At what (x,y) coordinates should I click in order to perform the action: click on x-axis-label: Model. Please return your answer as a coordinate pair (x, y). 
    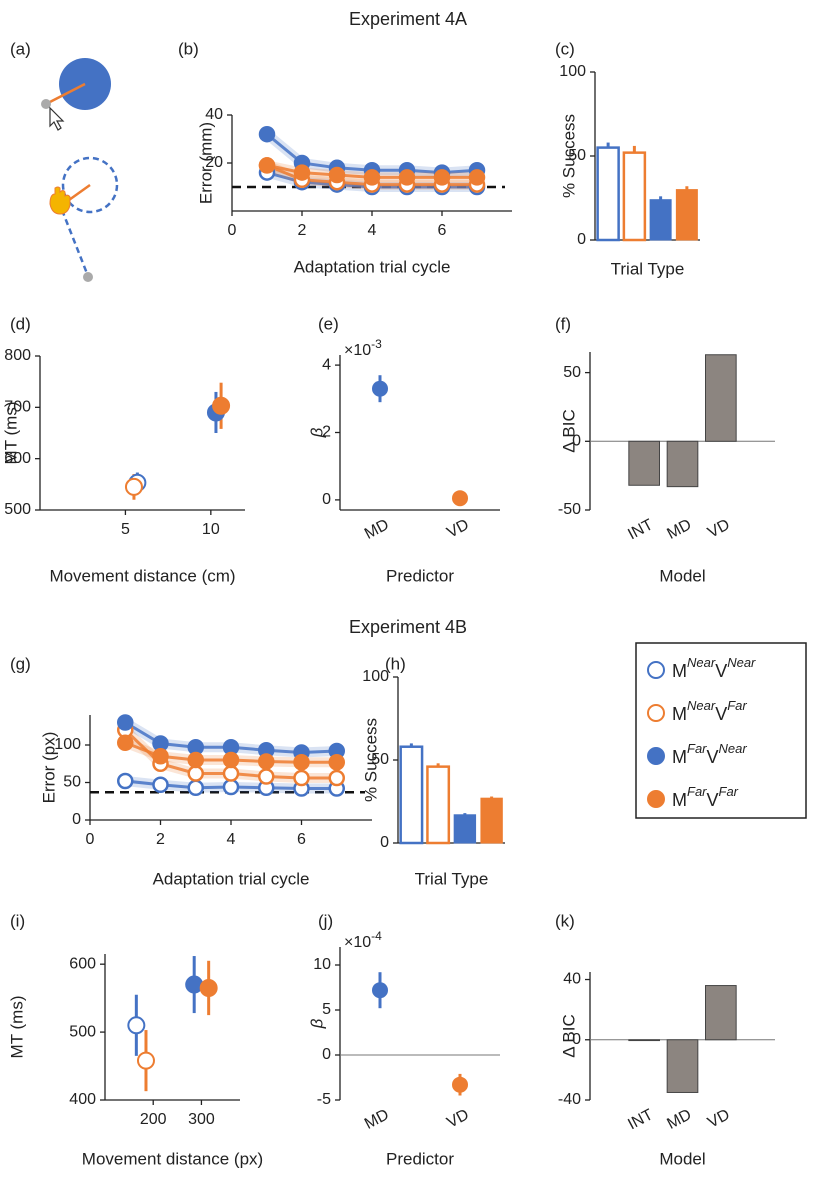
    Looking at the image, I should click on (682, 575).